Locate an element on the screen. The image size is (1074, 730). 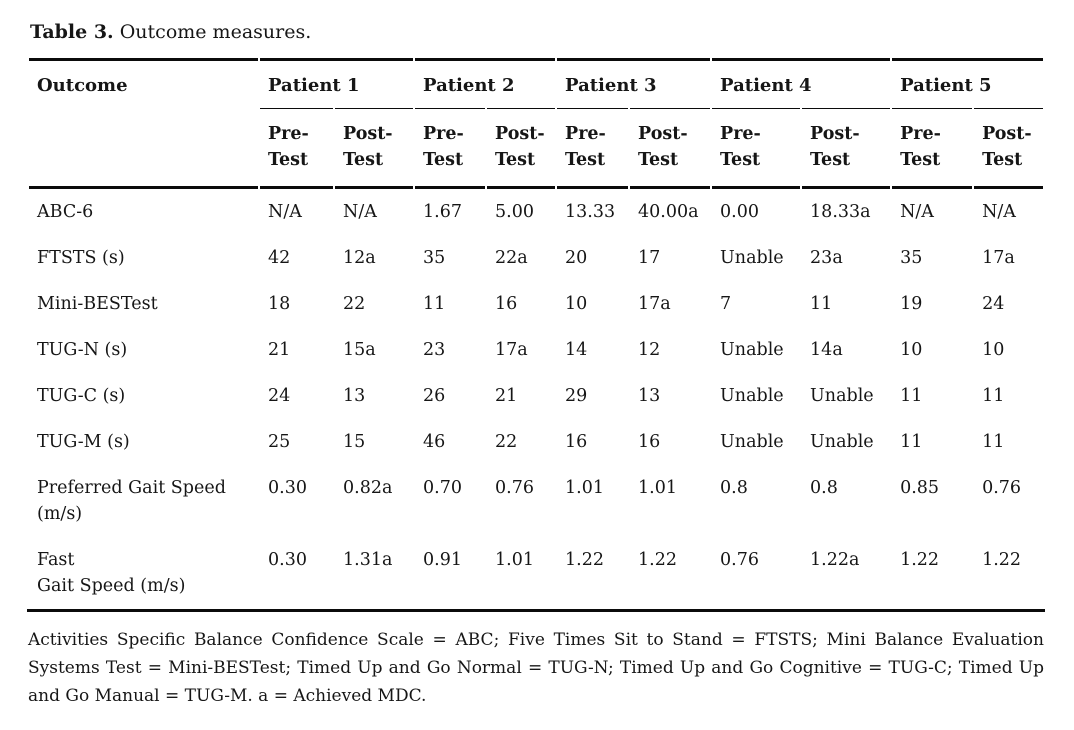
value-cell: 18 is located at coordinates (279, 304).